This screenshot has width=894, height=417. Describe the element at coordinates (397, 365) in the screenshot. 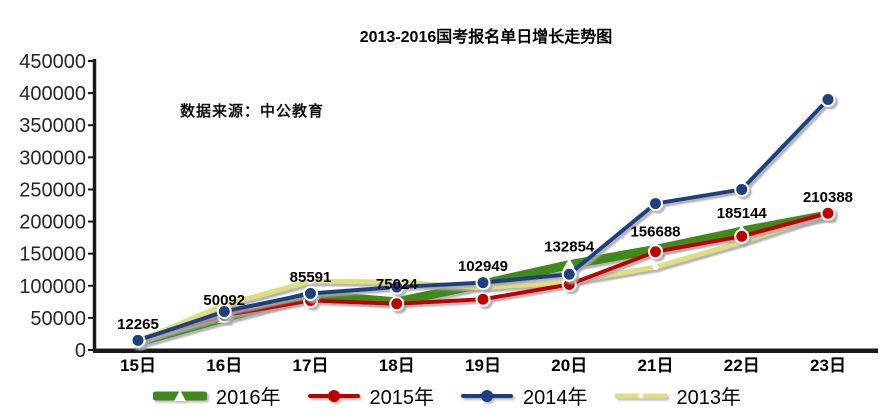

I see `x-axis-label: 18日` at that location.